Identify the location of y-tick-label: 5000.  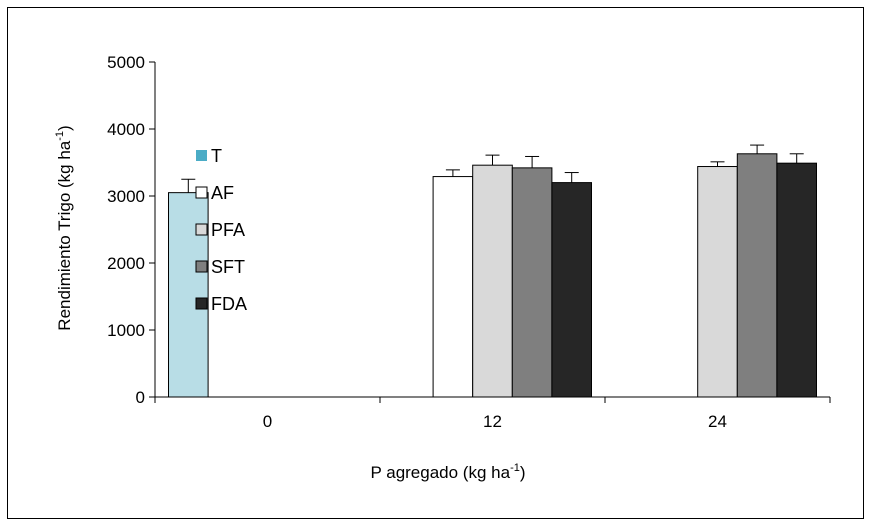
(126, 62).